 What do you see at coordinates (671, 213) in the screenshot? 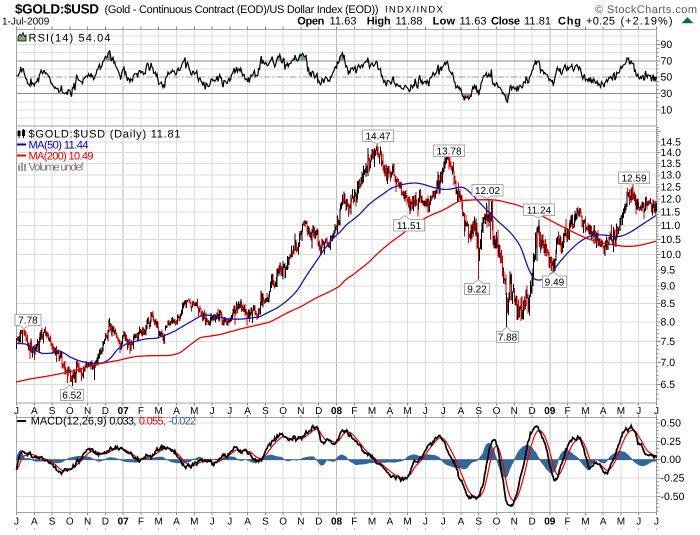
I see `svg-text: 11.5` at bounding box center [671, 213].